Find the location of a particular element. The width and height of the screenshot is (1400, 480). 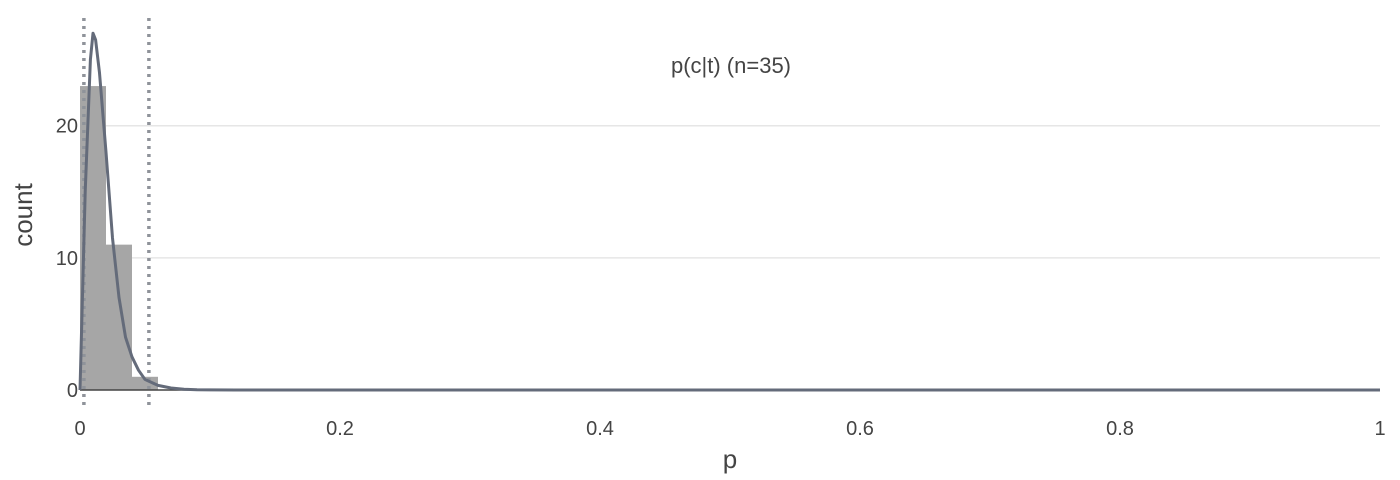

y-tick-label-0: 0 is located at coordinates (72, 391).